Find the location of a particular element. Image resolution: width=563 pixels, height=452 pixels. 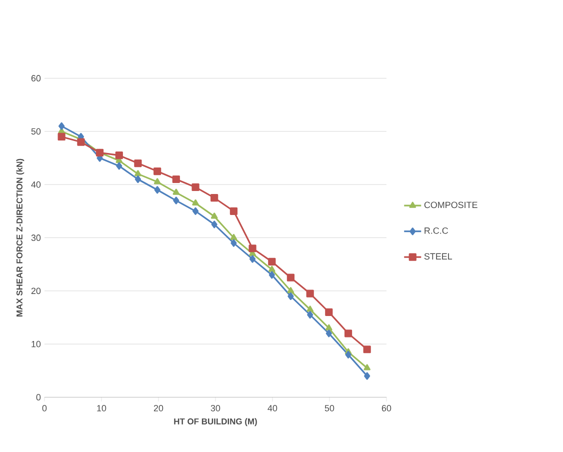

legend-label: R.C.C is located at coordinates (436, 230).